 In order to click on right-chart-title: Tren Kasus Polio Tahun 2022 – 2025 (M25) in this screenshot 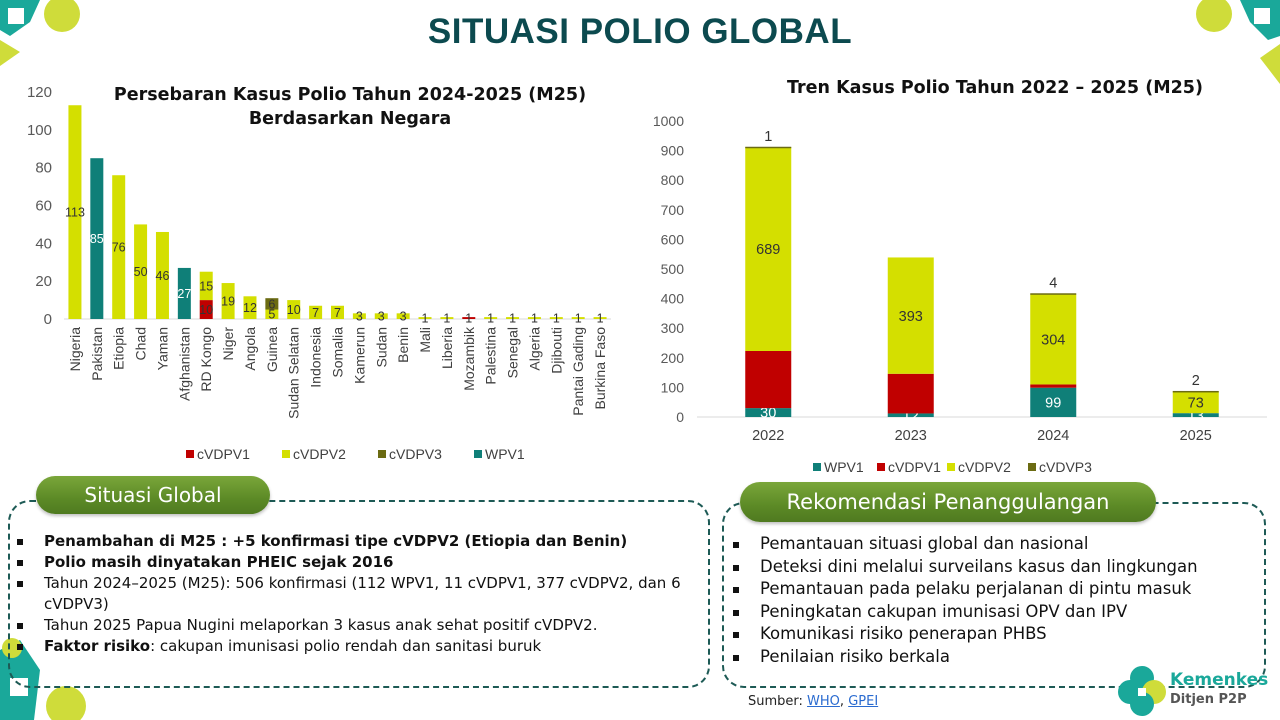, I will do `click(995, 88)`.